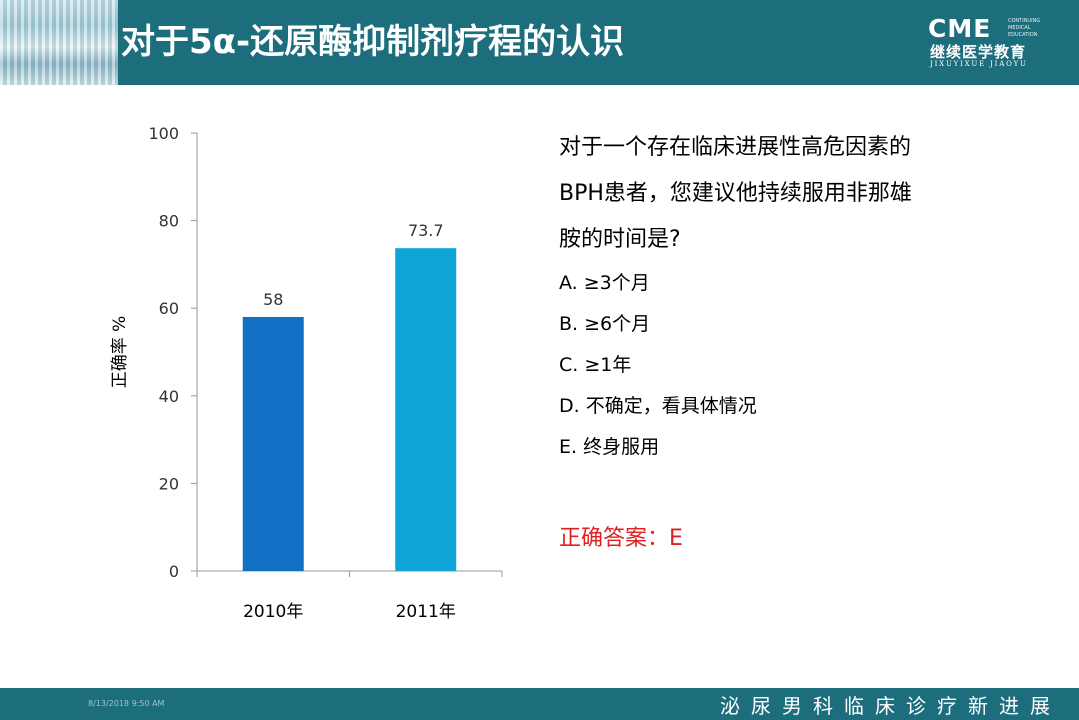  Describe the element at coordinates (1023, 35) in the screenshot. I see `logo-small-line: EDUCATION` at that location.